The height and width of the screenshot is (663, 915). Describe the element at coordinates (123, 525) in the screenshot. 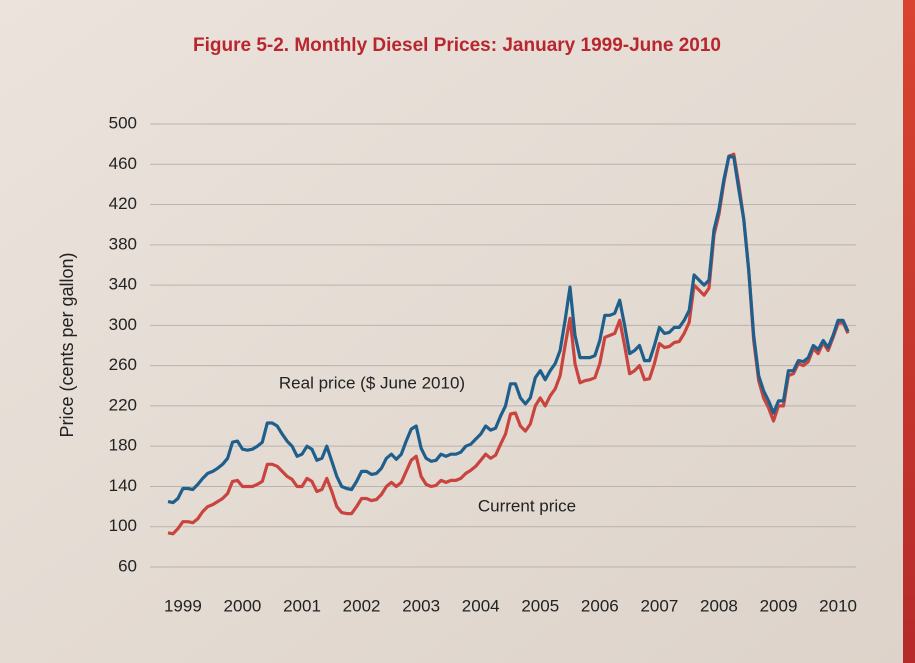

I see `y-tick-label: 100` at that location.